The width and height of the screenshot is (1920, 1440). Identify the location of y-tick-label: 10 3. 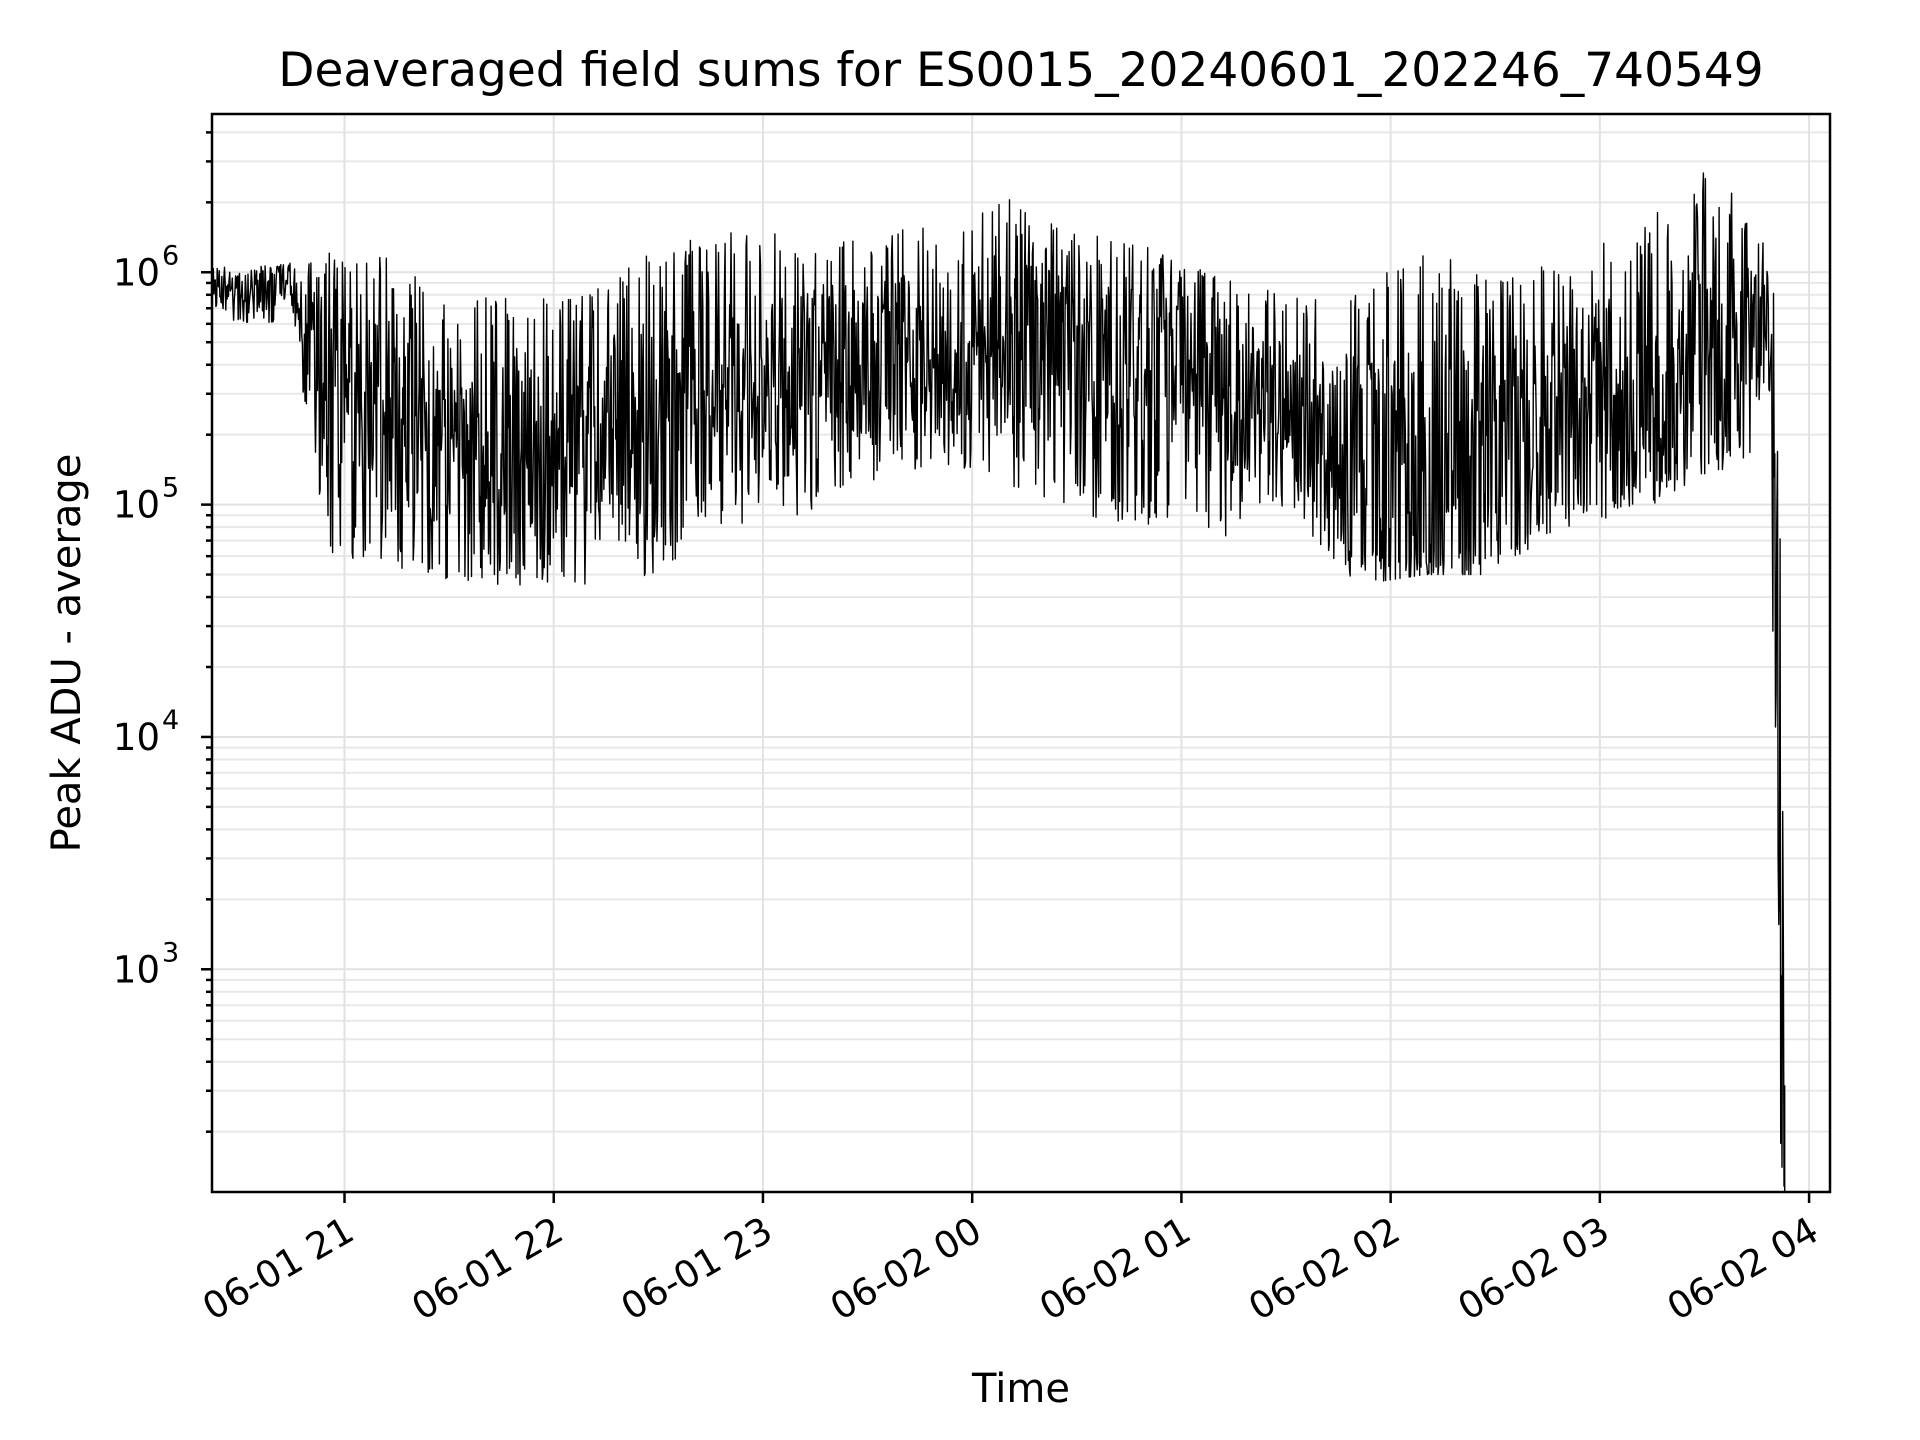
(146, 964).